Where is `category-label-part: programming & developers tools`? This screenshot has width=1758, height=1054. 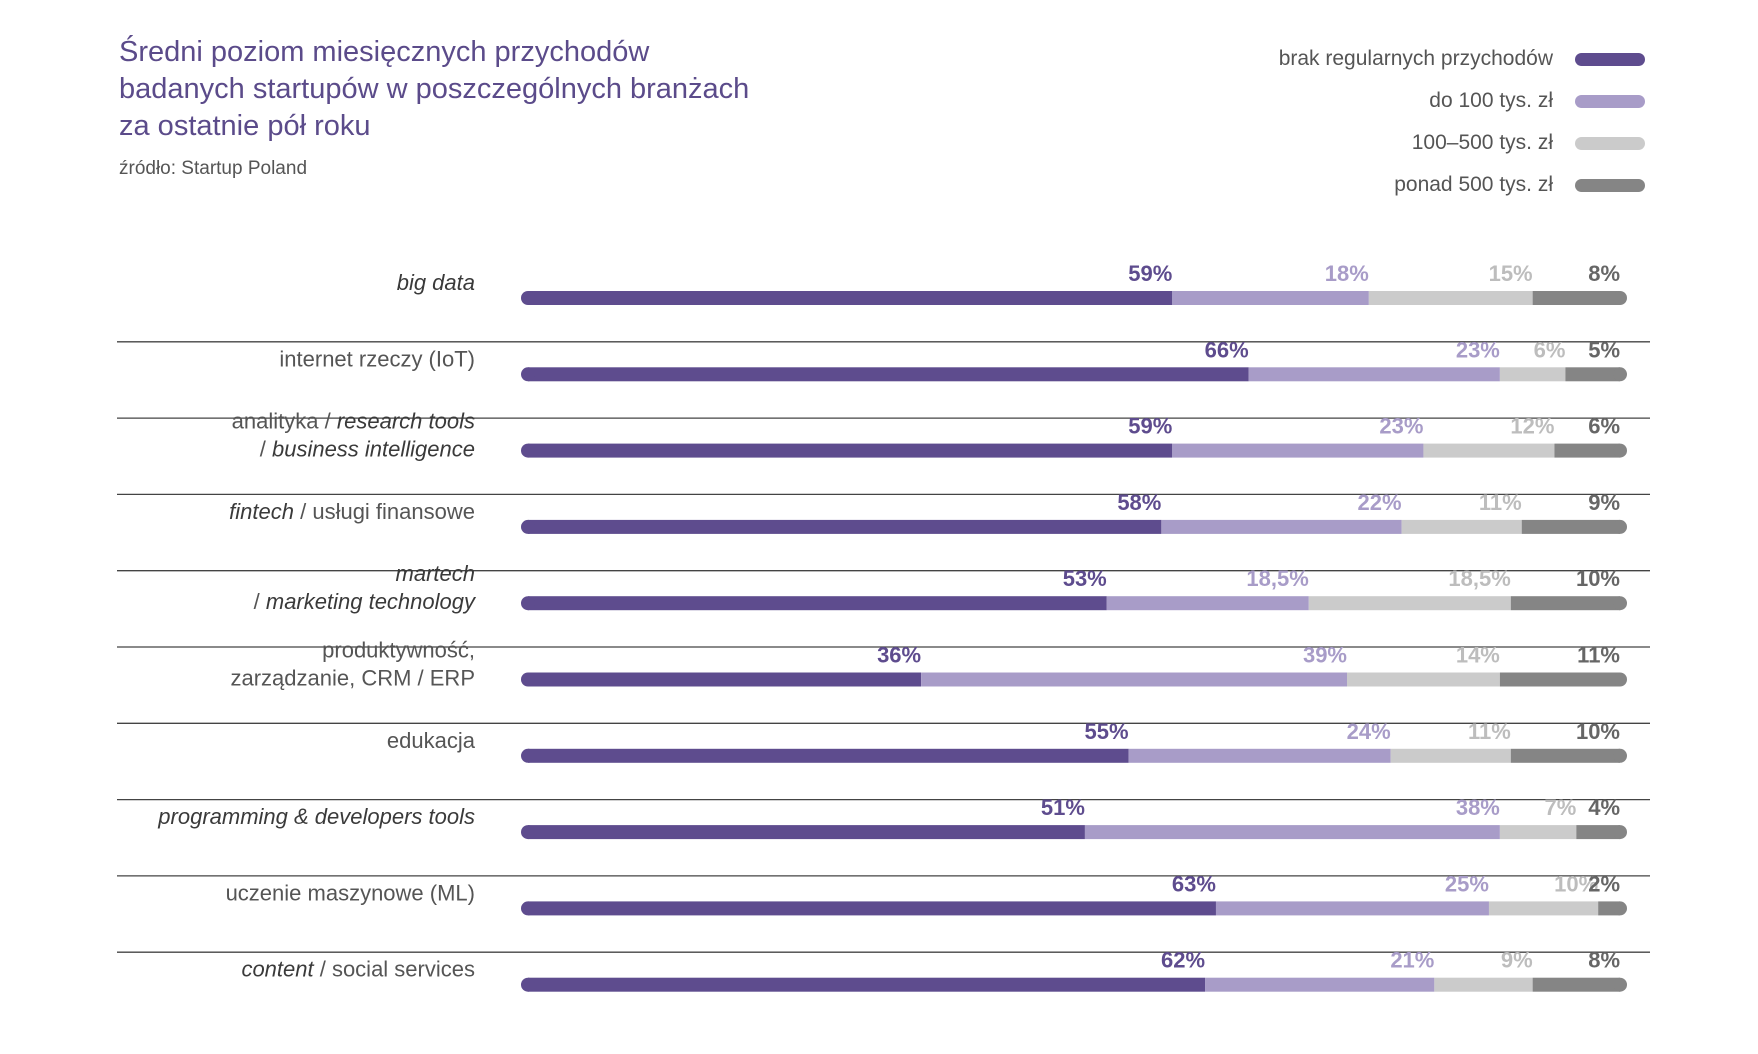 category-label-part: programming & developers tools is located at coordinates (316, 816).